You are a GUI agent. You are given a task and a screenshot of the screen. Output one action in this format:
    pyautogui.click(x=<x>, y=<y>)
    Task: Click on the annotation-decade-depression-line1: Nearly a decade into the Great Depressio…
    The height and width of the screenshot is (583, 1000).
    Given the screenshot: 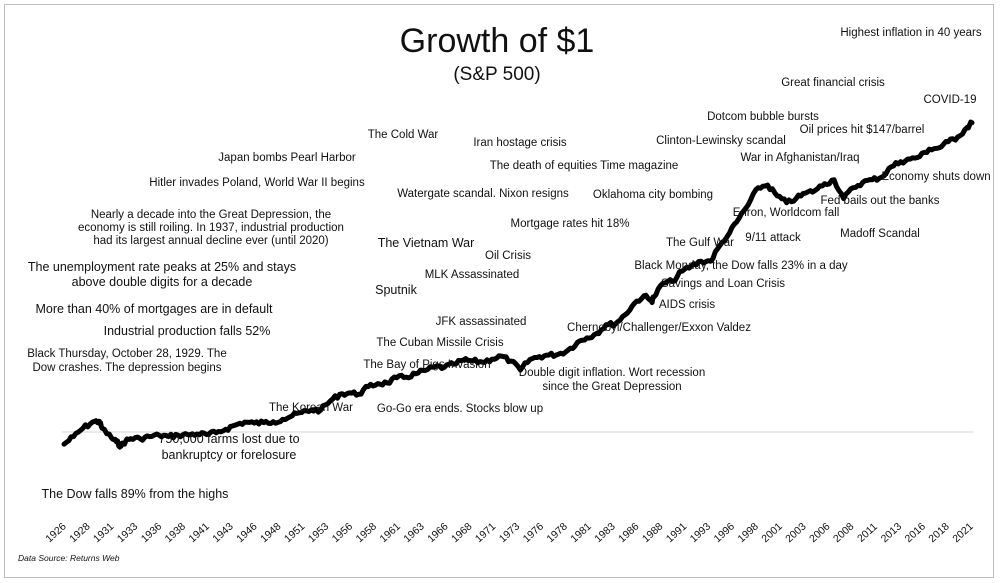 What is the action you would take?
    pyautogui.click(x=211, y=215)
    